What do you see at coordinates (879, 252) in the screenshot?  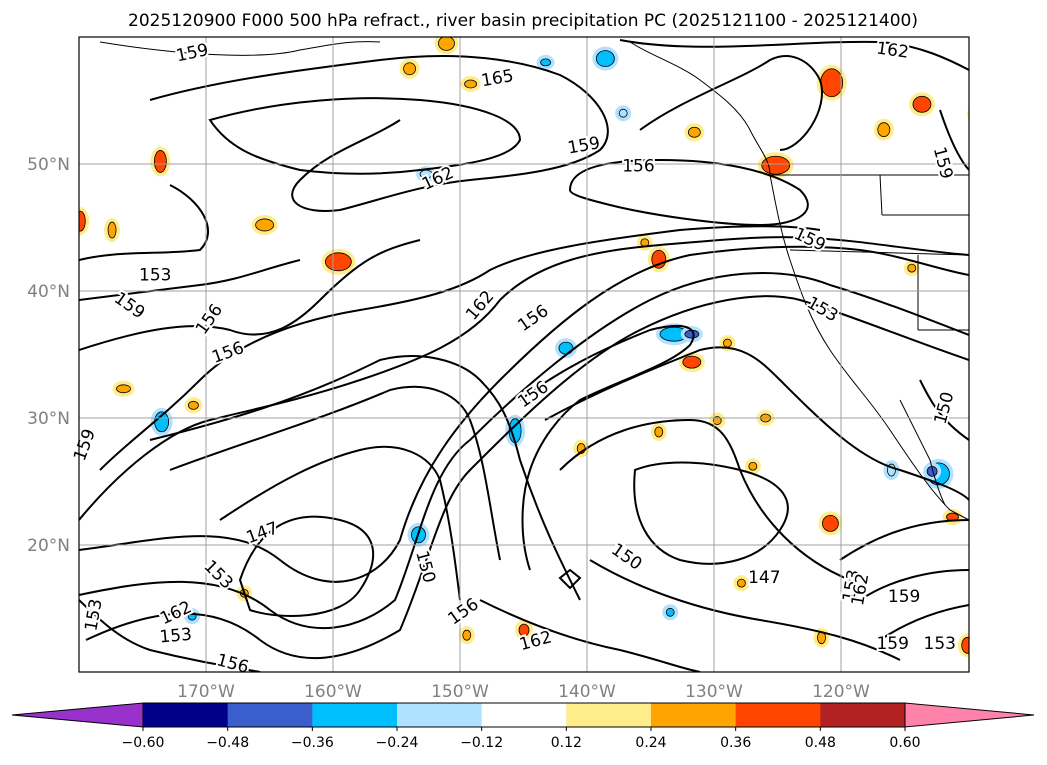 I see `border-line` at bounding box center [879, 252].